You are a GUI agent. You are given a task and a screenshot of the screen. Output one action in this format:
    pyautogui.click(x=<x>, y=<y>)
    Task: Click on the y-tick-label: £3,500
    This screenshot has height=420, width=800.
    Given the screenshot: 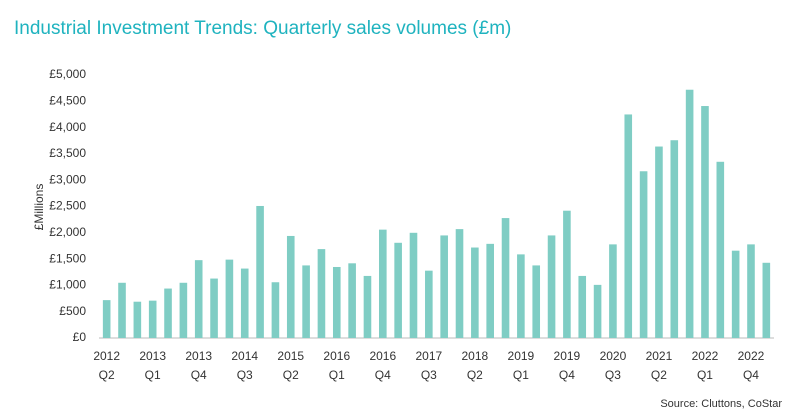 What is the action you would take?
    pyautogui.click(x=67, y=153)
    